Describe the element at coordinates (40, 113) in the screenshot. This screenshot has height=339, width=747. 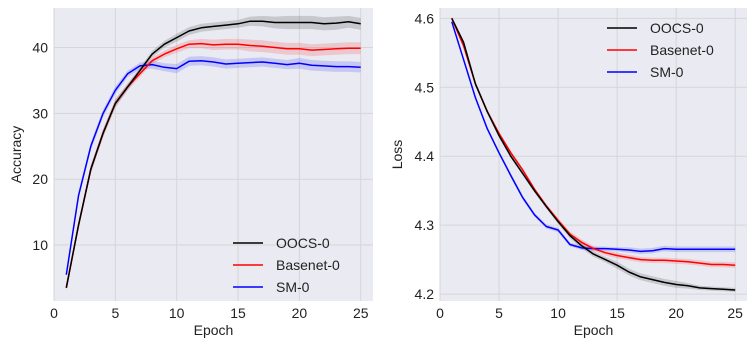
I see `y-tick-label: 30` at that location.